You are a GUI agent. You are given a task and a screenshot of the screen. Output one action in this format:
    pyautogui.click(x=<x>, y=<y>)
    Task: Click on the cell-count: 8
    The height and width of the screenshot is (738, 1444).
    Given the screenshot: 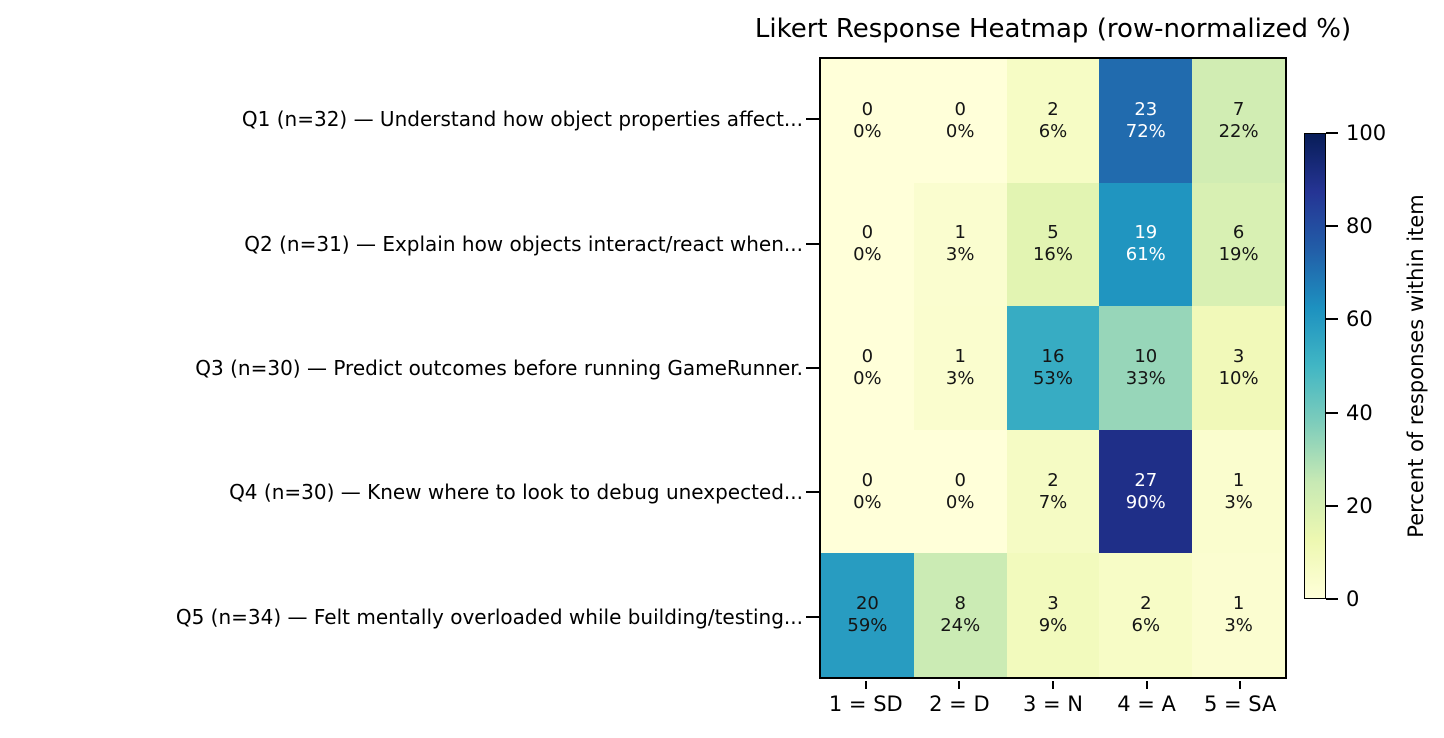 What is the action you would take?
    pyautogui.click(x=960, y=604)
    